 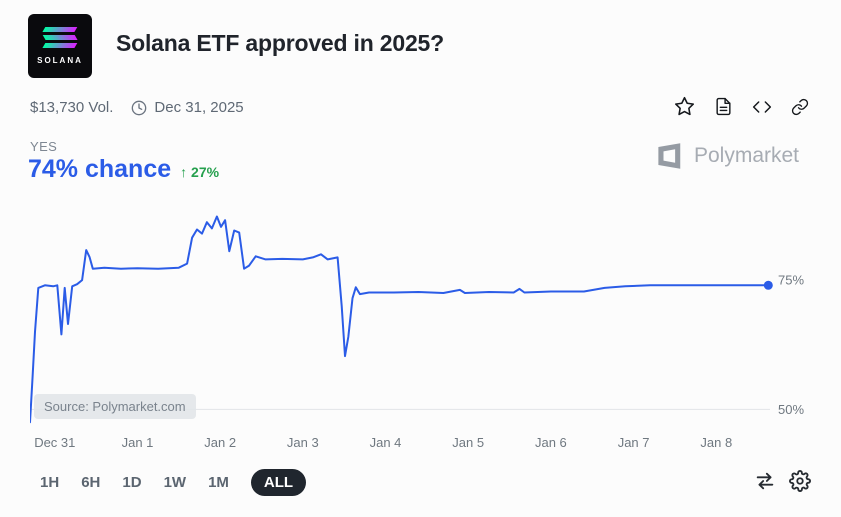 I want to click on solana-logo-text: SOLANA, so click(x=60, y=60).